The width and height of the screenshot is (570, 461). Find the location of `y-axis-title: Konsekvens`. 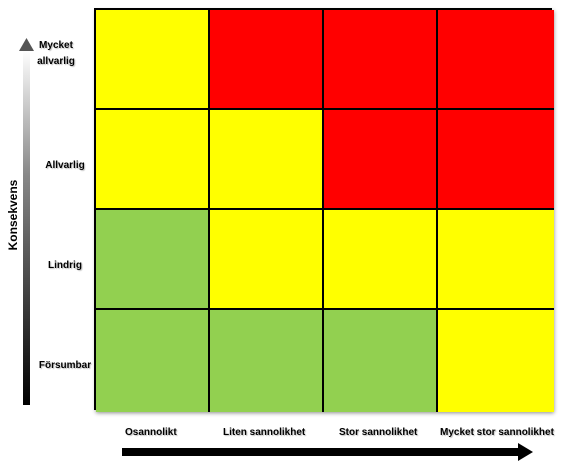

y-axis-title: Konsekvens is located at coordinates (13, 215).